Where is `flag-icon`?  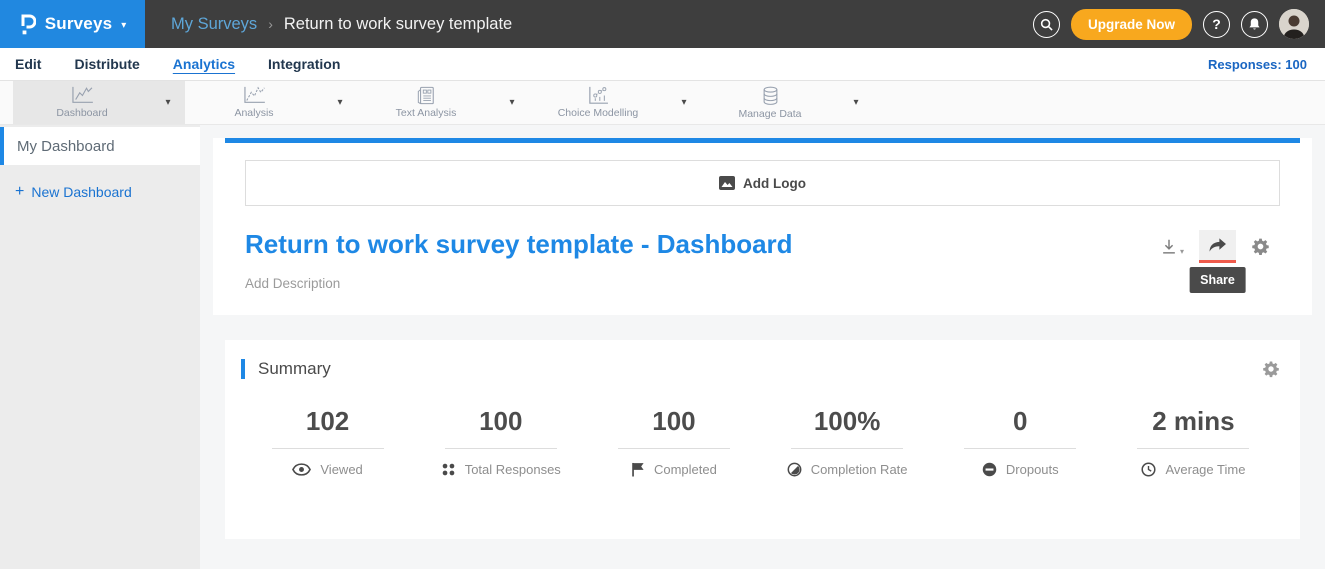
flag-icon is located at coordinates (638, 469).